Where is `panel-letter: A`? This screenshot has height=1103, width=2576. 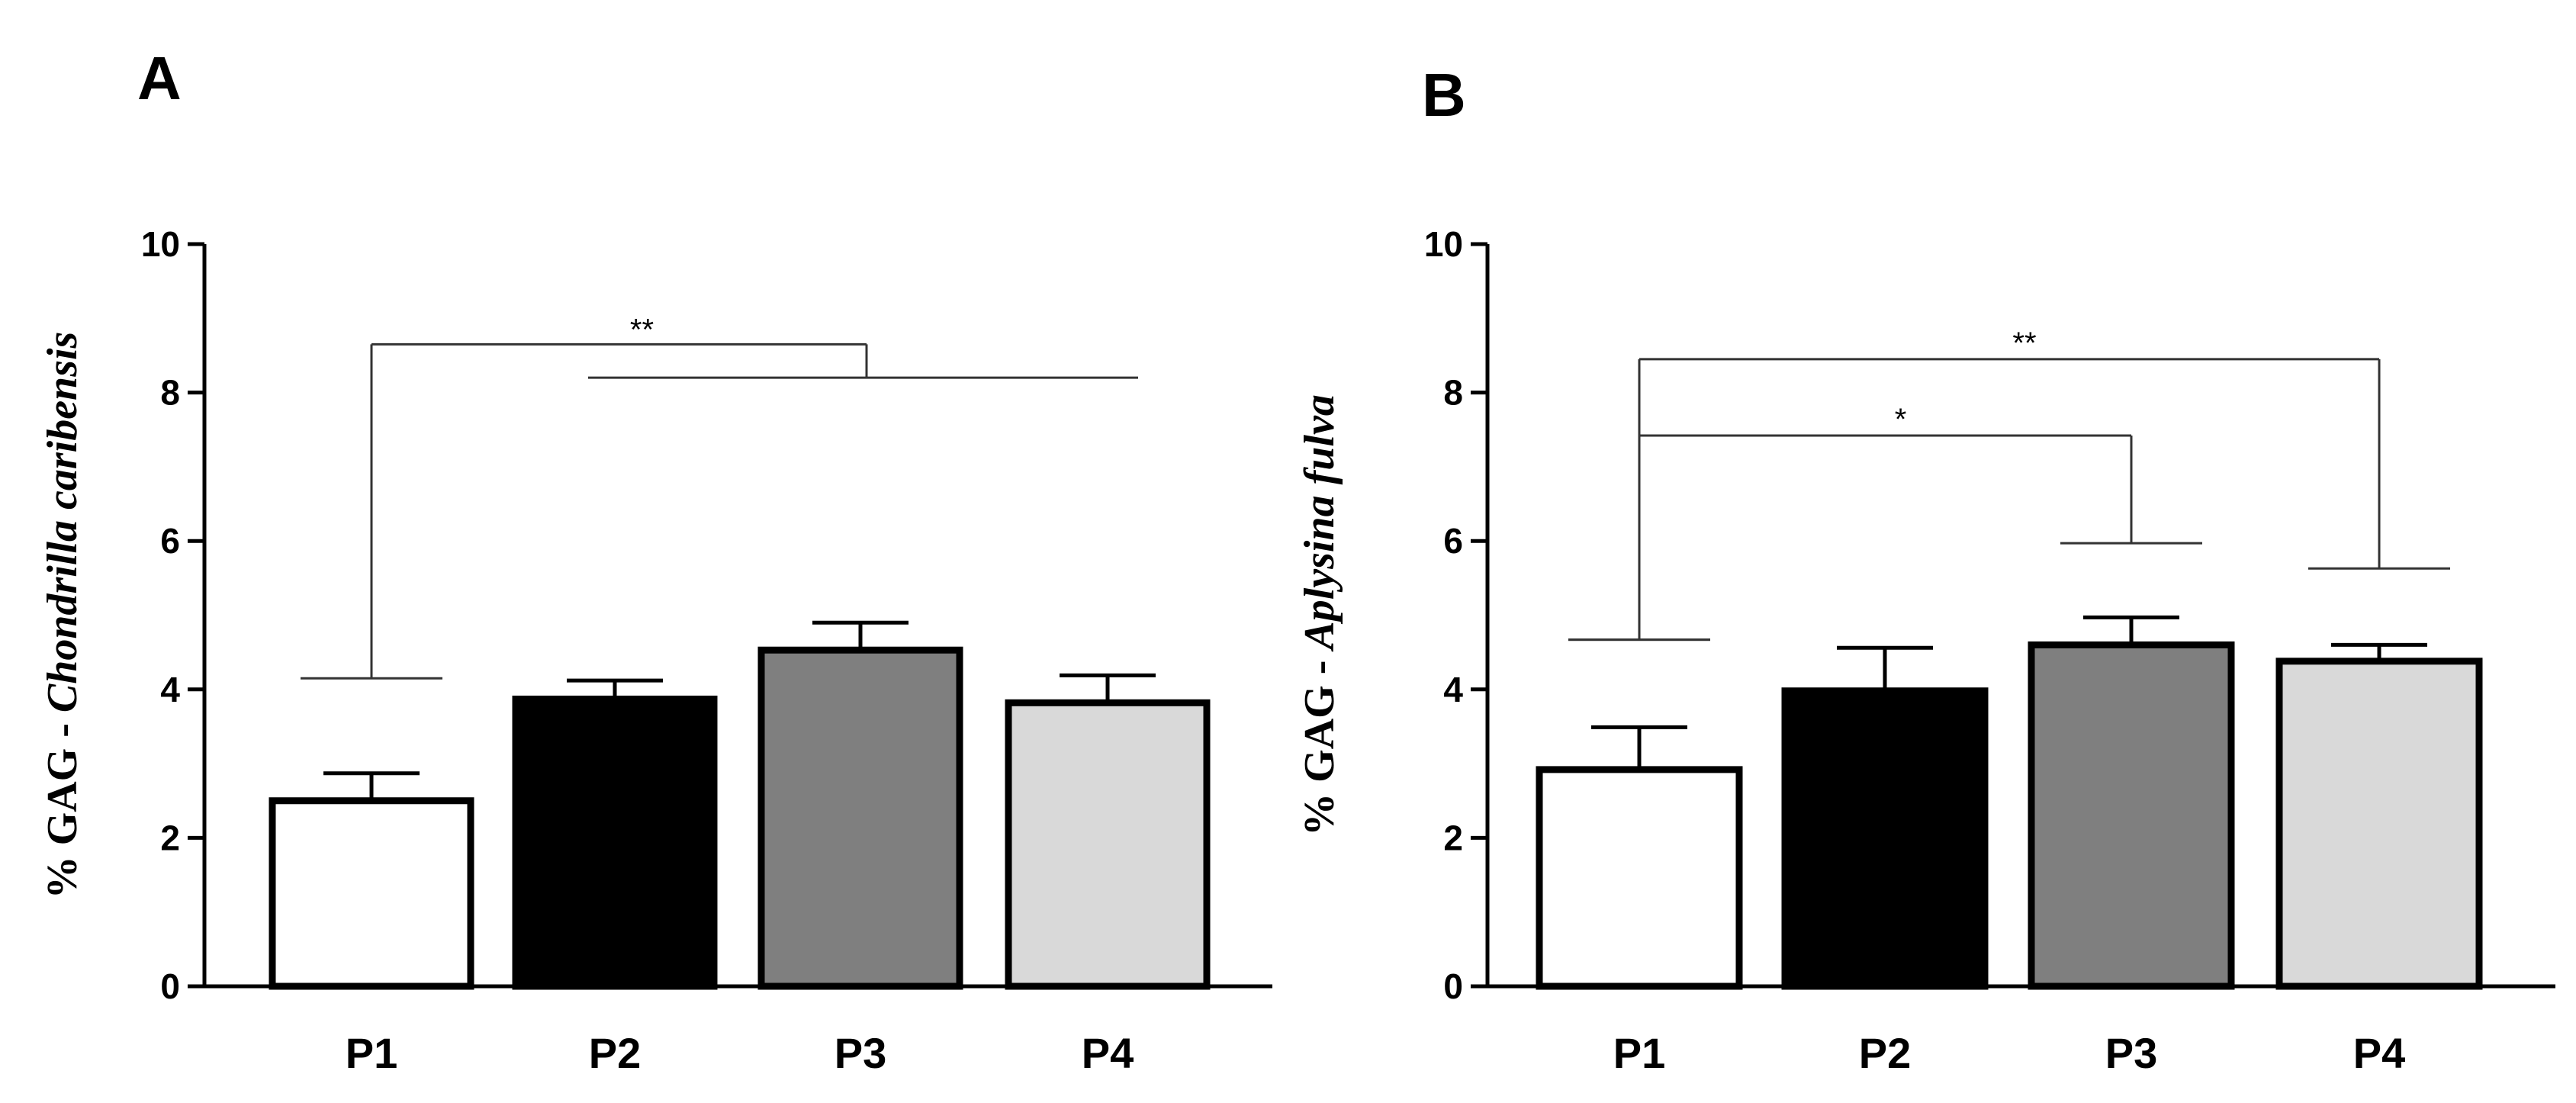
panel-letter: A is located at coordinates (160, 78).